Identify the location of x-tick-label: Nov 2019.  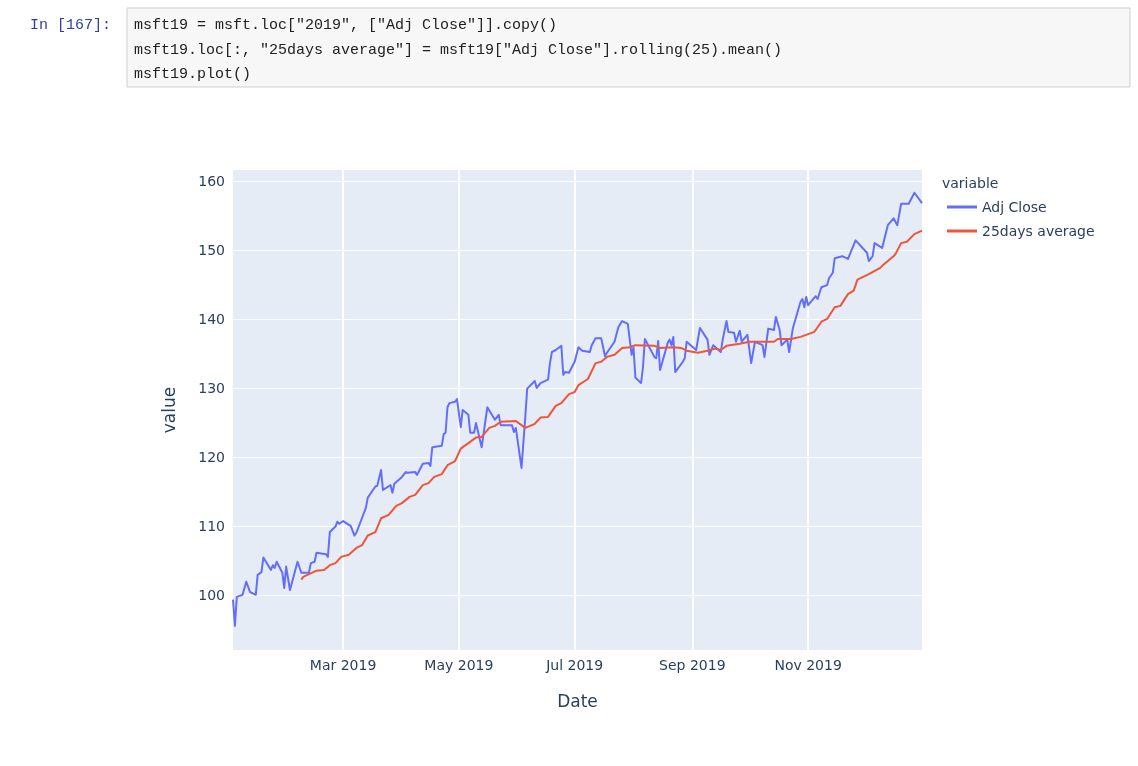
(808, 665).